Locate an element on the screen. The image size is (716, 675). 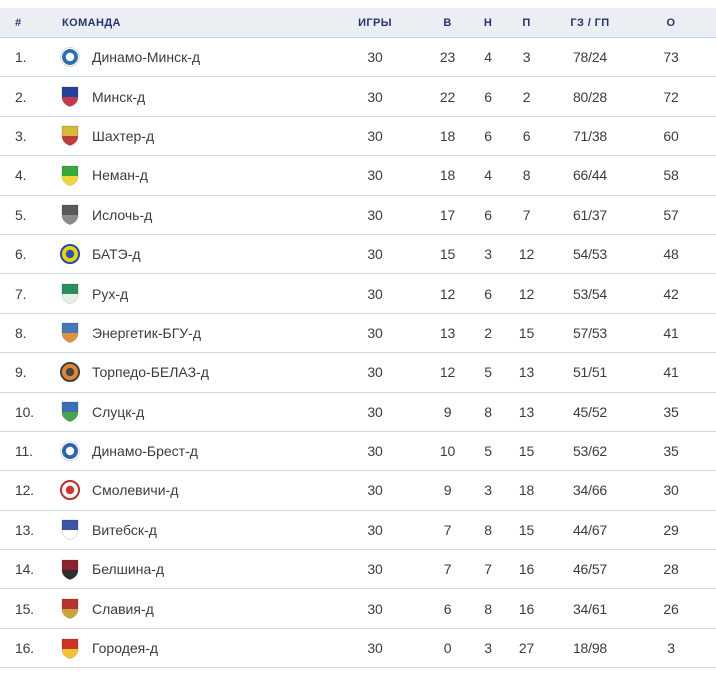
points-cell: 48 is located at coordinates (671, 254).